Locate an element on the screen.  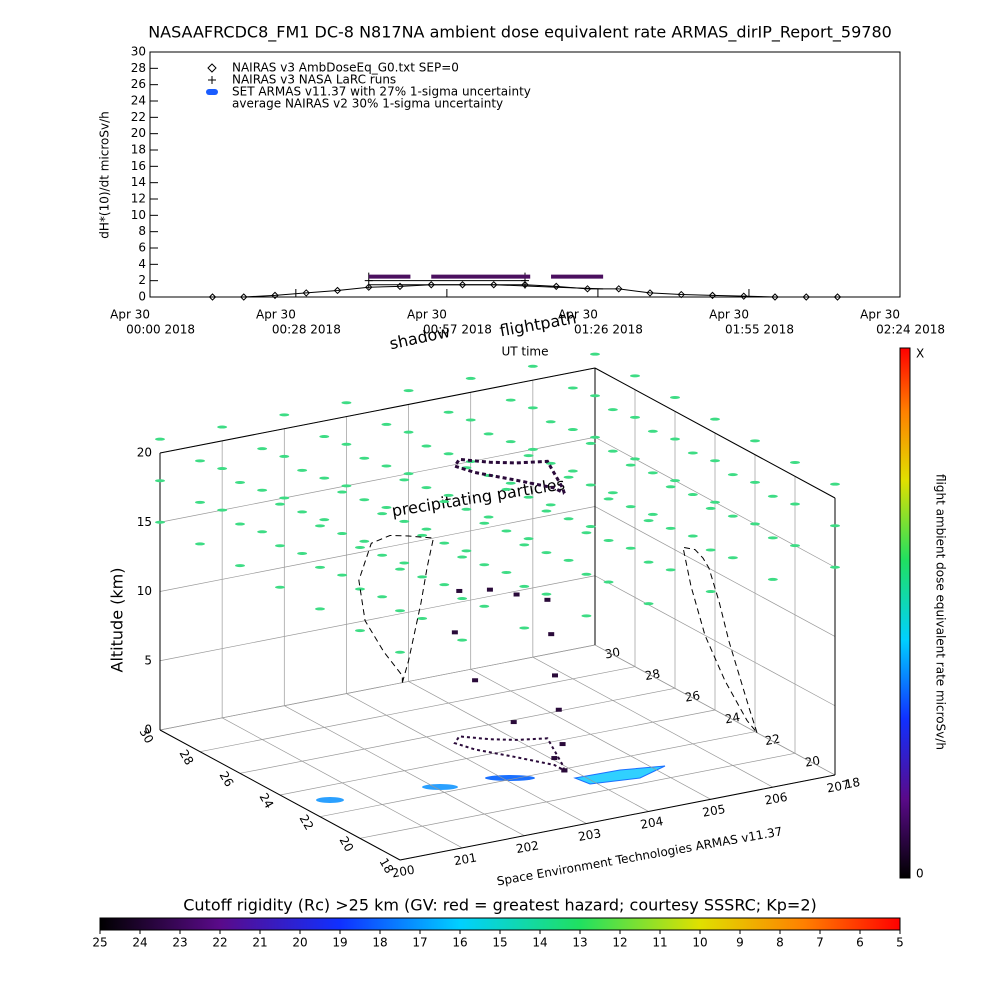
x-axis-label: UT time is located at coordinates (524, 352).